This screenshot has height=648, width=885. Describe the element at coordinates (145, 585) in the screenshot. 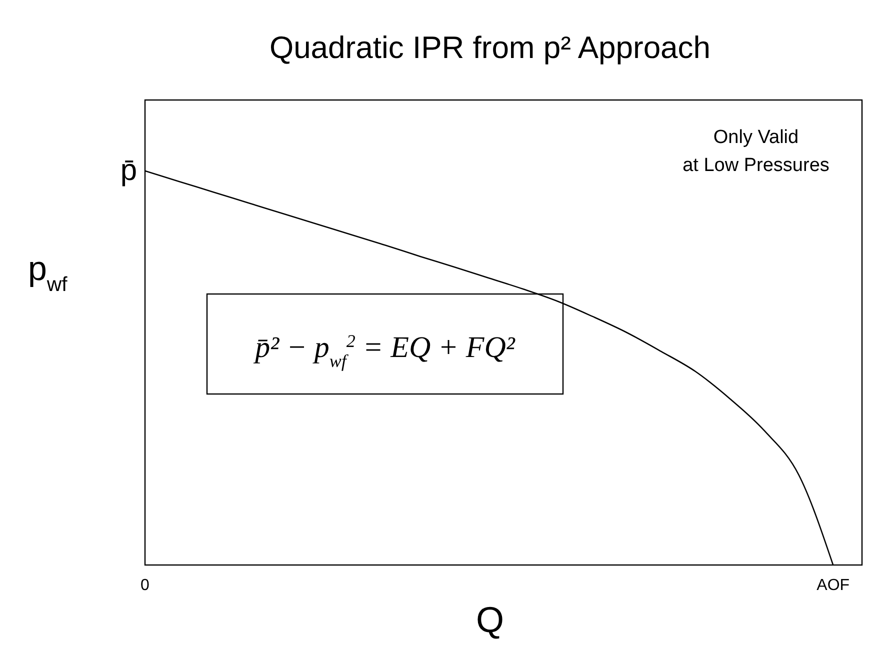

I see `x-tick-label: 0` at that location.